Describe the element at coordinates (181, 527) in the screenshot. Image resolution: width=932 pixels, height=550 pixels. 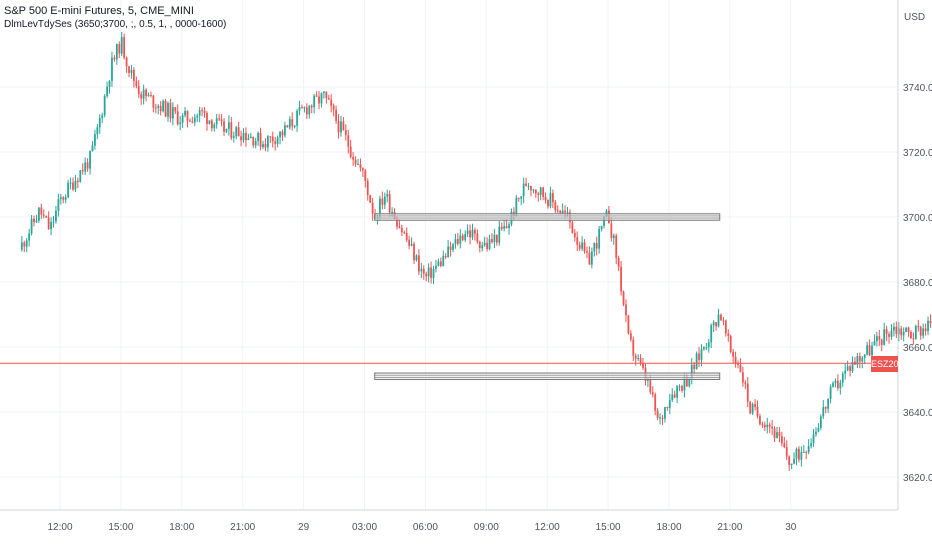
I see `time-tick-label: 18:00` at that location.